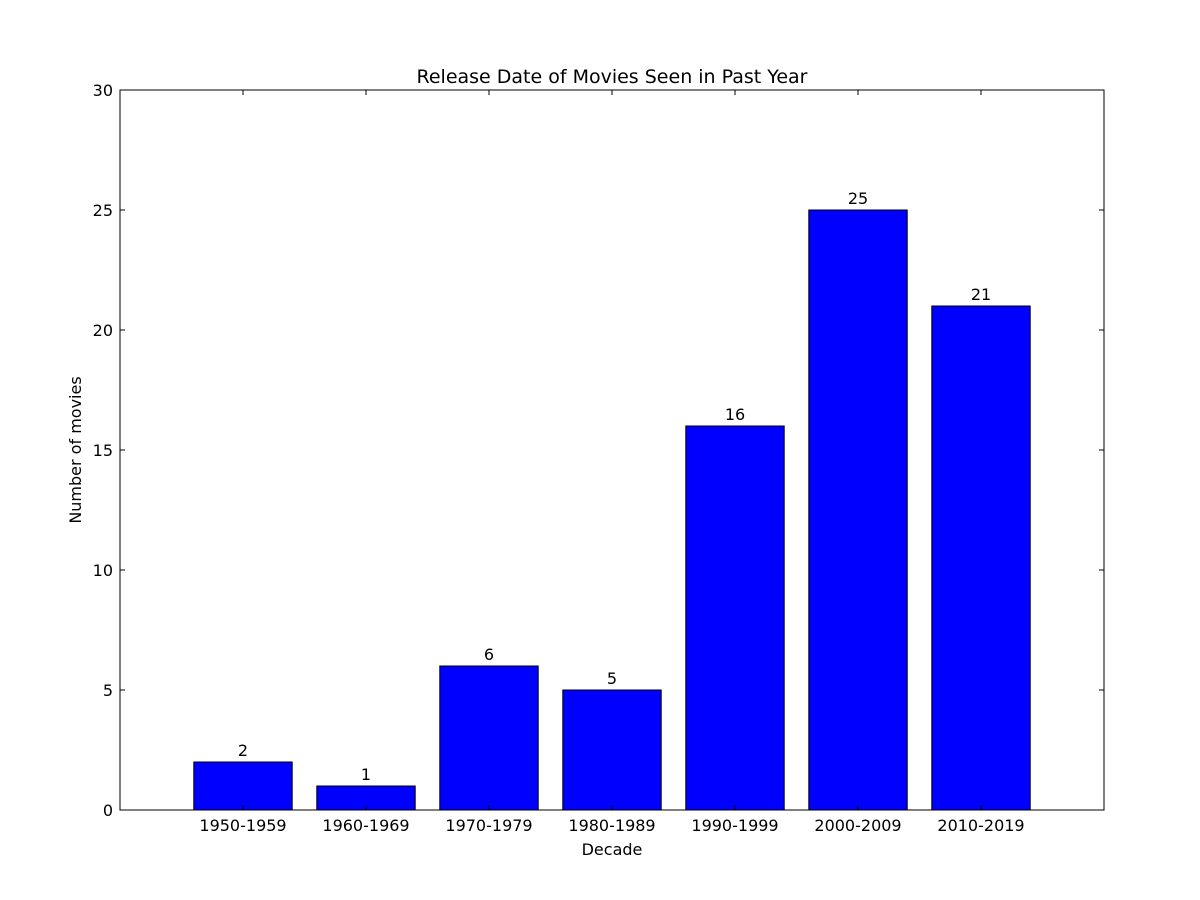  I want to click on bar-value-label: 25, so click(858, 198).